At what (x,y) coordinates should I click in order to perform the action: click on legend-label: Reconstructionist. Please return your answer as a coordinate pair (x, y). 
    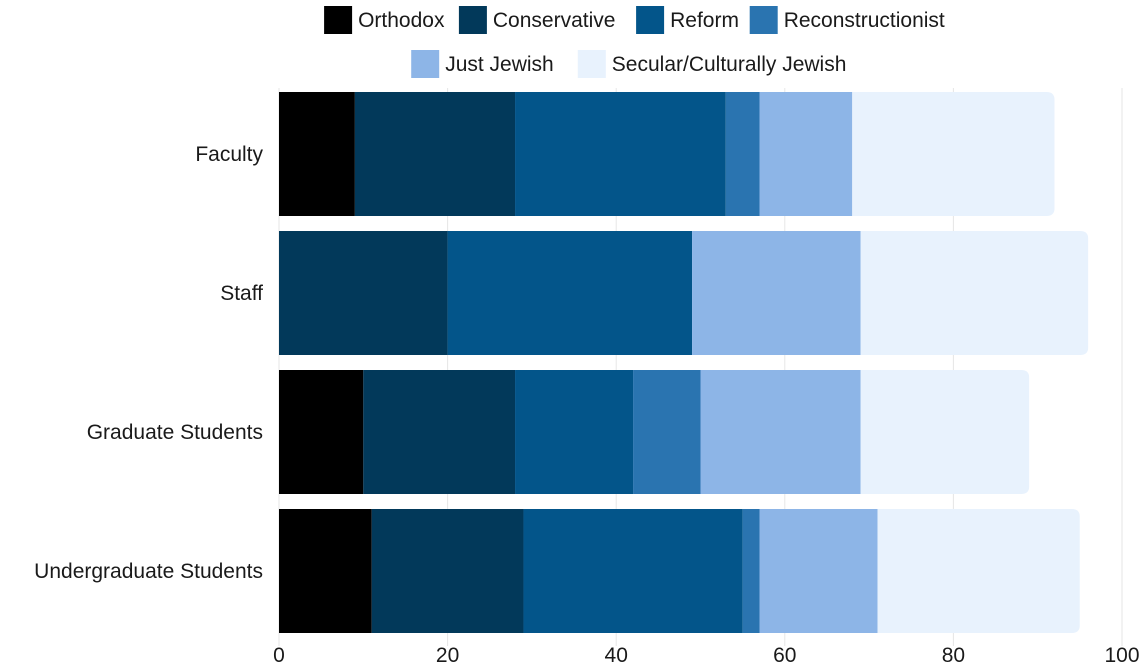
    Looking at the image, I should click on (864, 20).